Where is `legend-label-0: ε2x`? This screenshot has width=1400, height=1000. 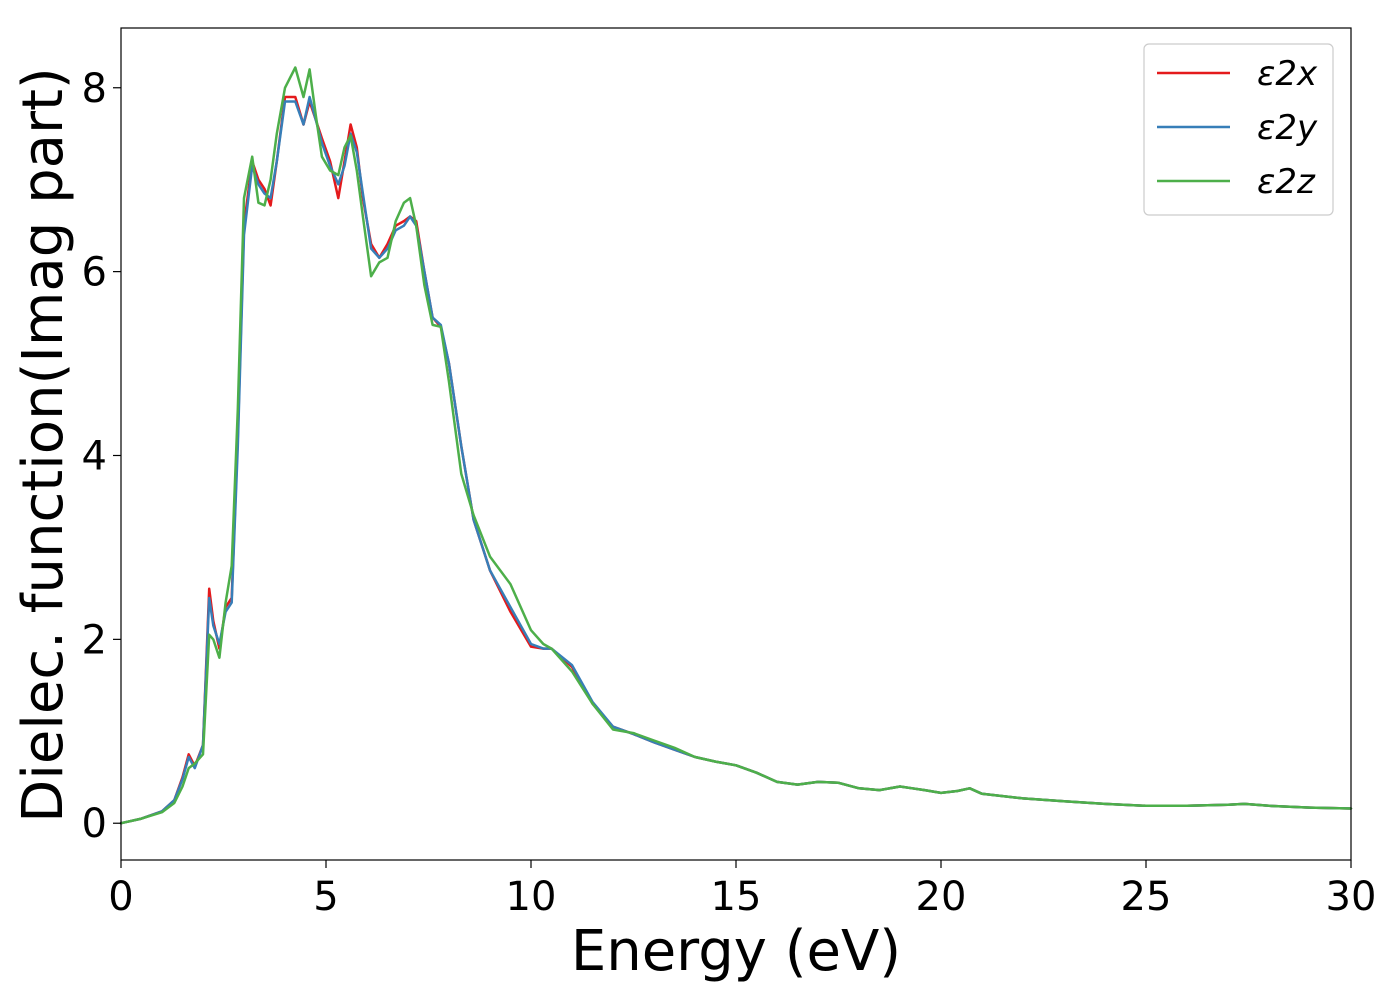 legend-label-0: ε2x is located at coordinates (1287, 74).